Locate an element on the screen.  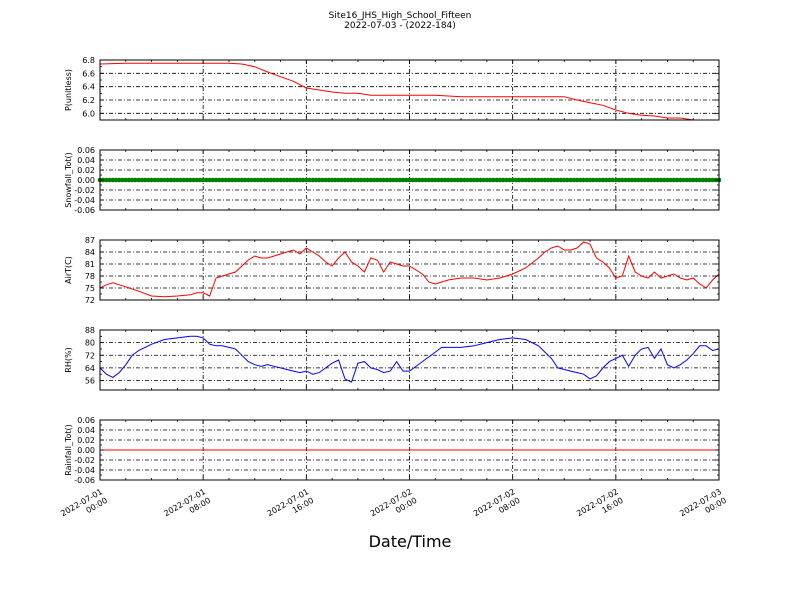
y-axis-label: Snowfall_Tot() is located at coordinates (68, 180).